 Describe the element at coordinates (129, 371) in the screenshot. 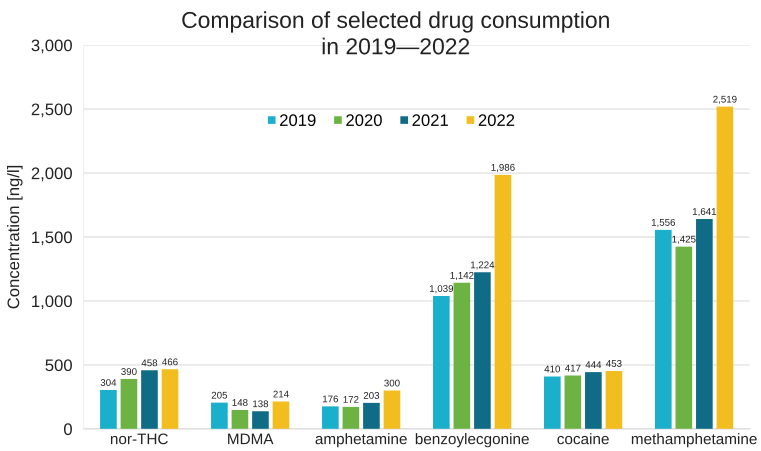

I see `data-label: 390` at that location.